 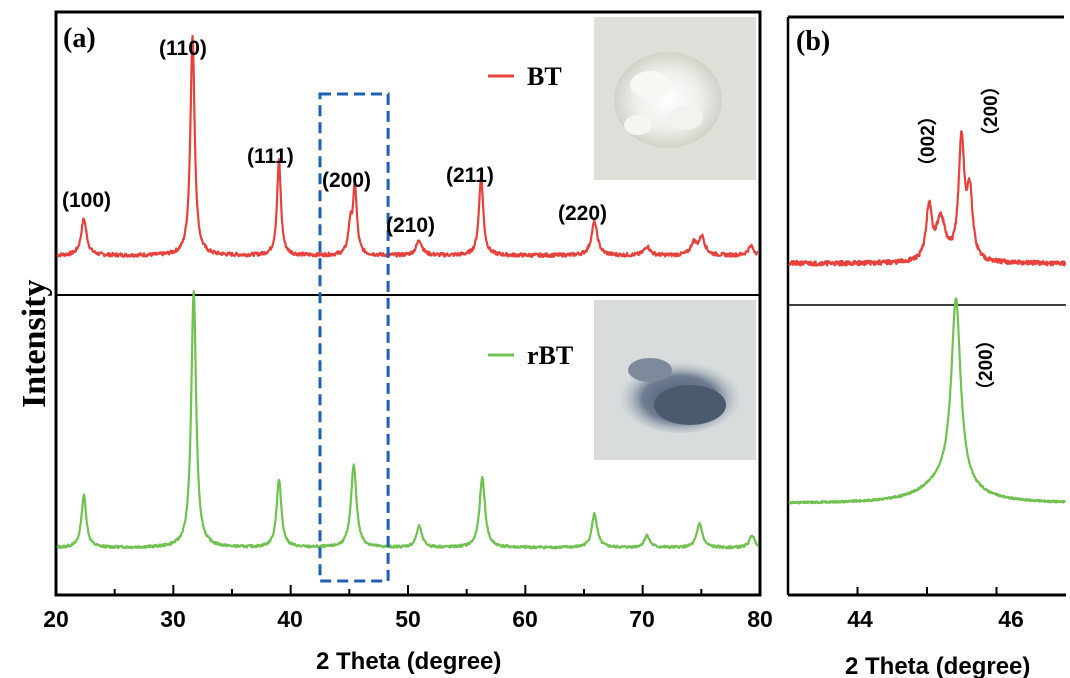 What do you see at coordinates (56, 619) in the screenshot?
I see `x-tick-a: 20` at bounding box center [56, 619].